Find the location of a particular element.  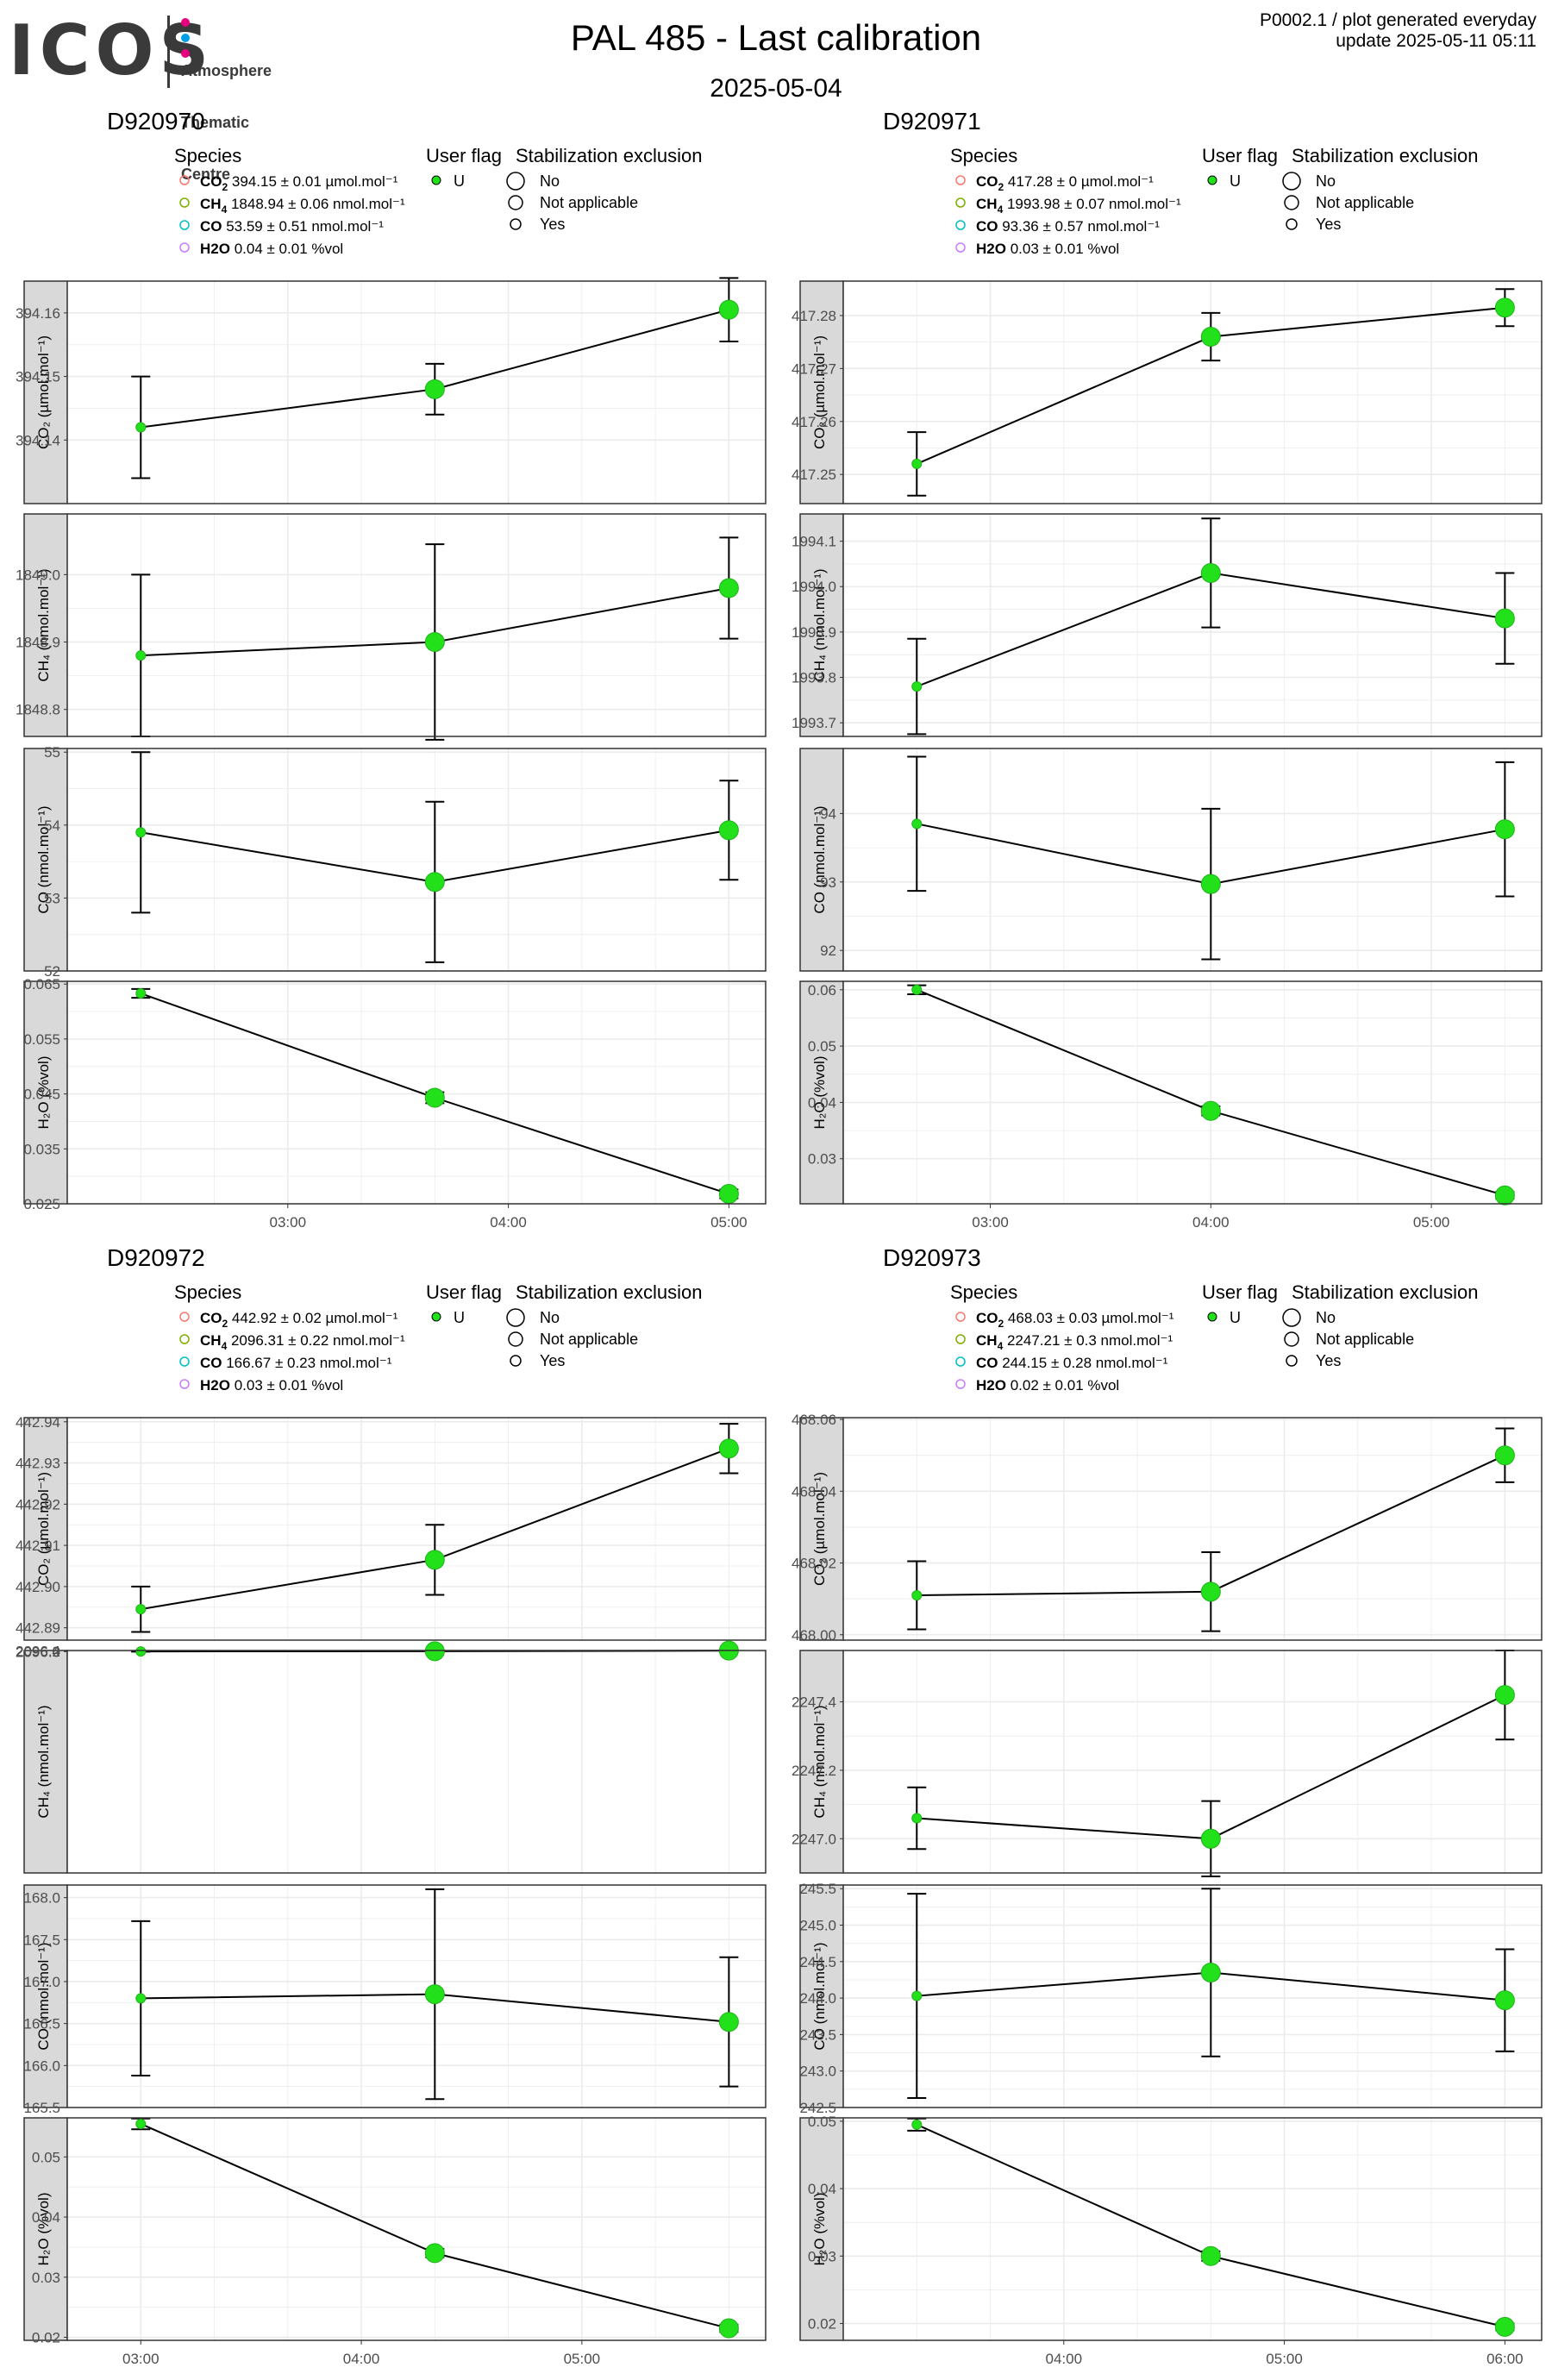

y-tick-label: 2247.4 is located at coordinates (814, 1703).